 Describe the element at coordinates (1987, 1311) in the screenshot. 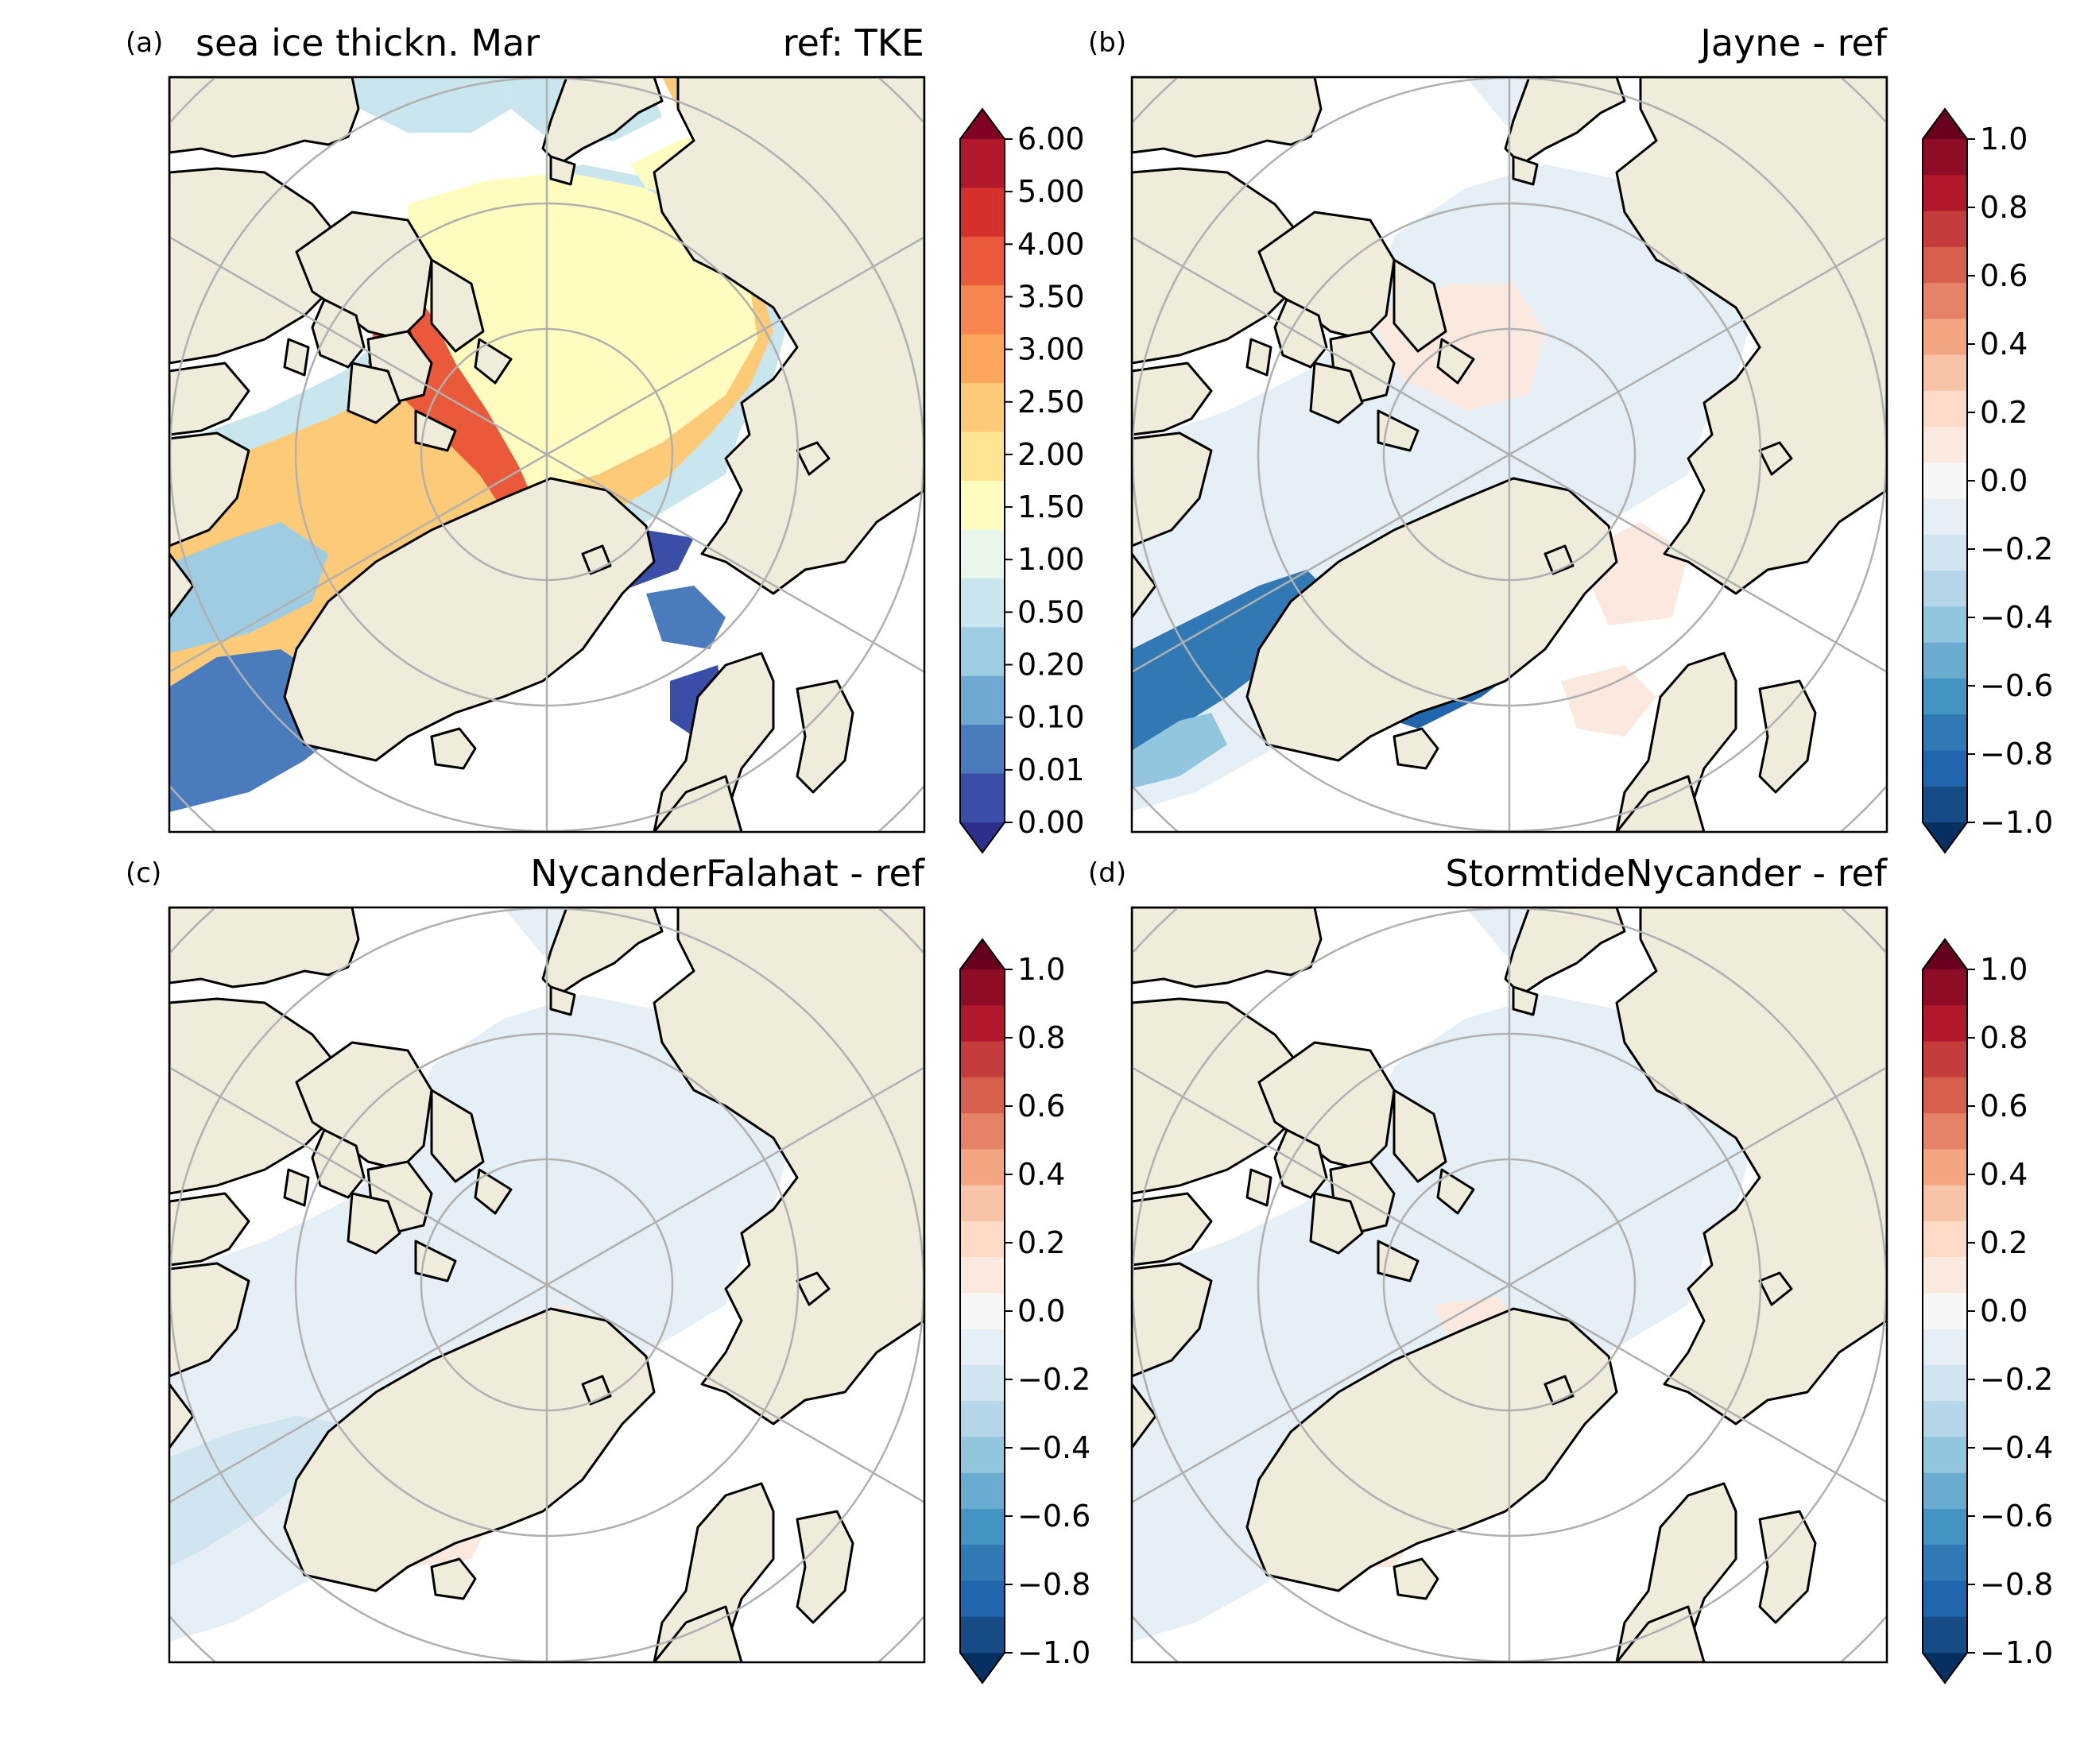

I see `colorbar-d: 1.0 0.8 0.6 0.4 0.2 0.0 −0.2 −0.4 −0.6 −0.8 −1.0` at that location.